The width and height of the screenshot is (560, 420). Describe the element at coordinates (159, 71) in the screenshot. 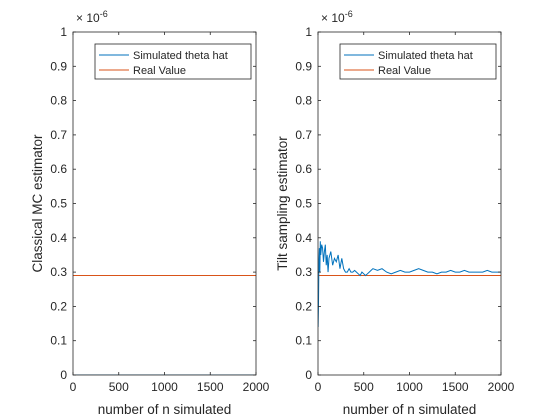

I see `chart1-legend-label-2: Real Value` at that location.